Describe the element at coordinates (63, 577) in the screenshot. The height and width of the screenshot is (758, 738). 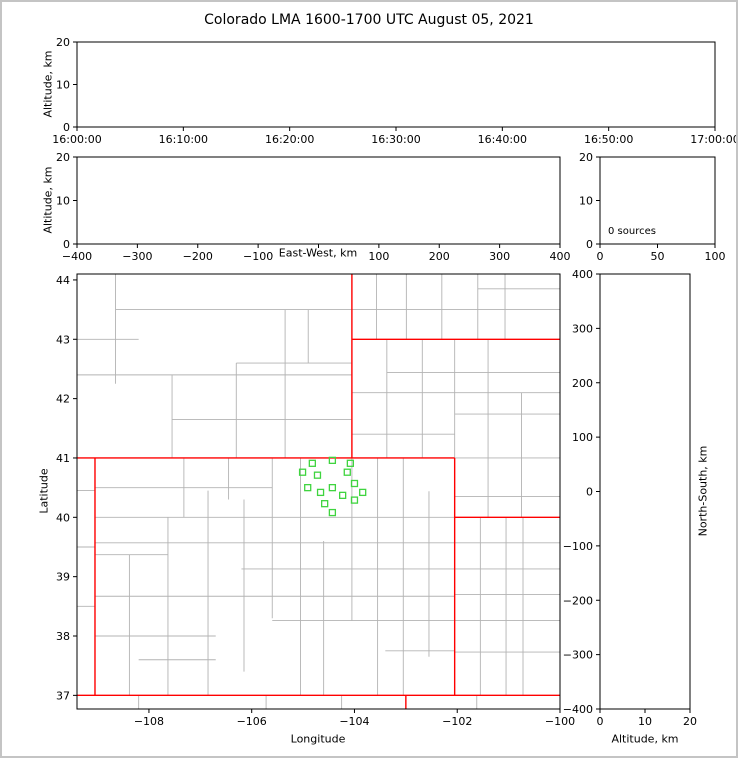
I see `y-tick-label: 39` at that location.